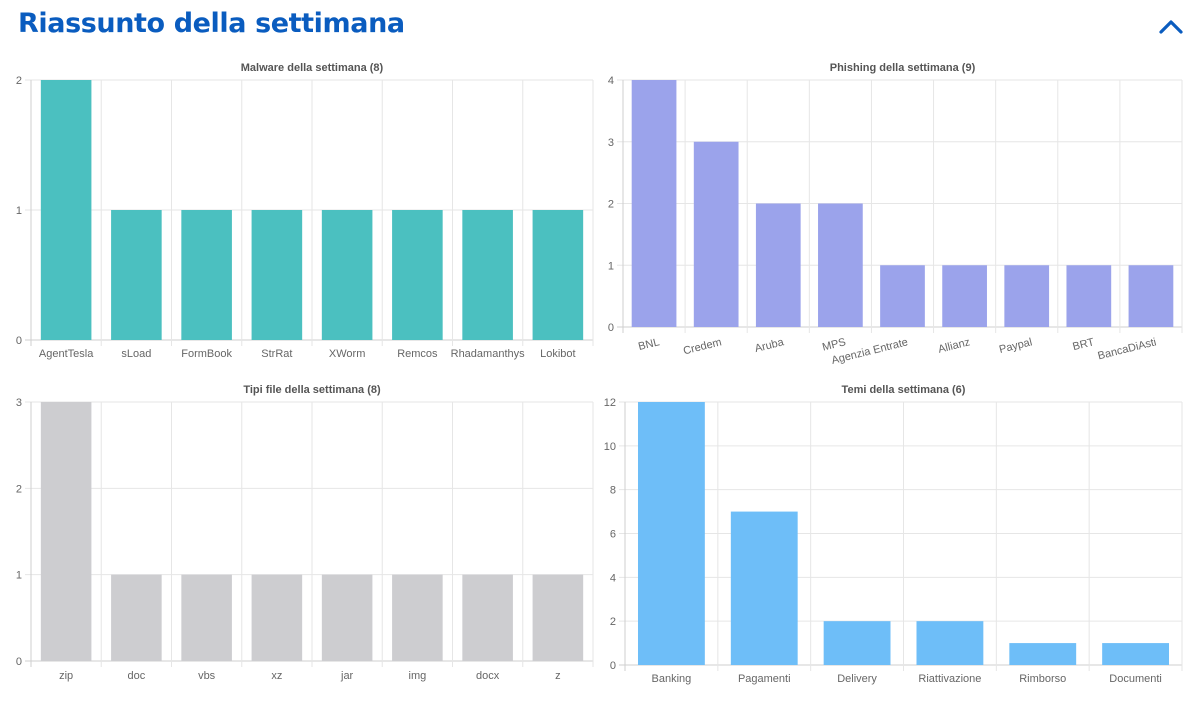 This screenshot has width=1200, height=701. I want to click on bar-xz, so click(277, 617).